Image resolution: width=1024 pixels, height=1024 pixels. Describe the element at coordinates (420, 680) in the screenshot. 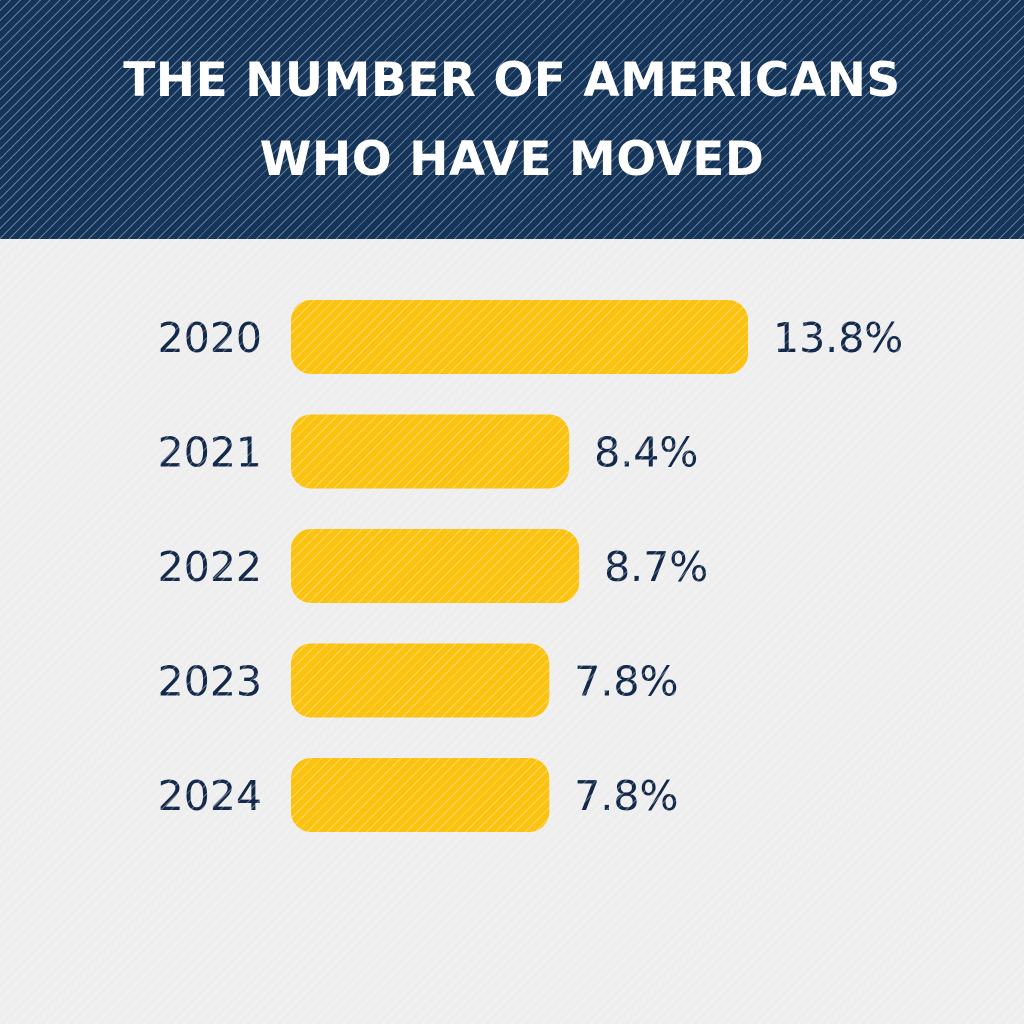

I see `bar-2023` at that location.